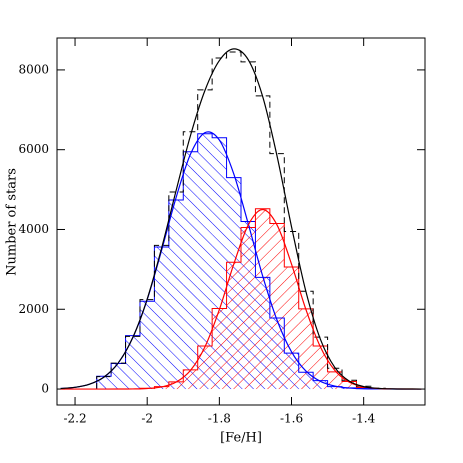  I want to click on y-tick-label: 6000, so click(33, 149).